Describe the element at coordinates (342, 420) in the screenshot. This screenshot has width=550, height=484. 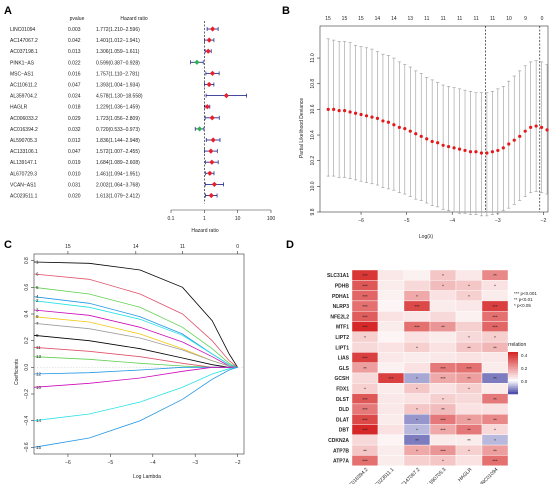
I see `heatmap-row-label: DLAT` at that location.